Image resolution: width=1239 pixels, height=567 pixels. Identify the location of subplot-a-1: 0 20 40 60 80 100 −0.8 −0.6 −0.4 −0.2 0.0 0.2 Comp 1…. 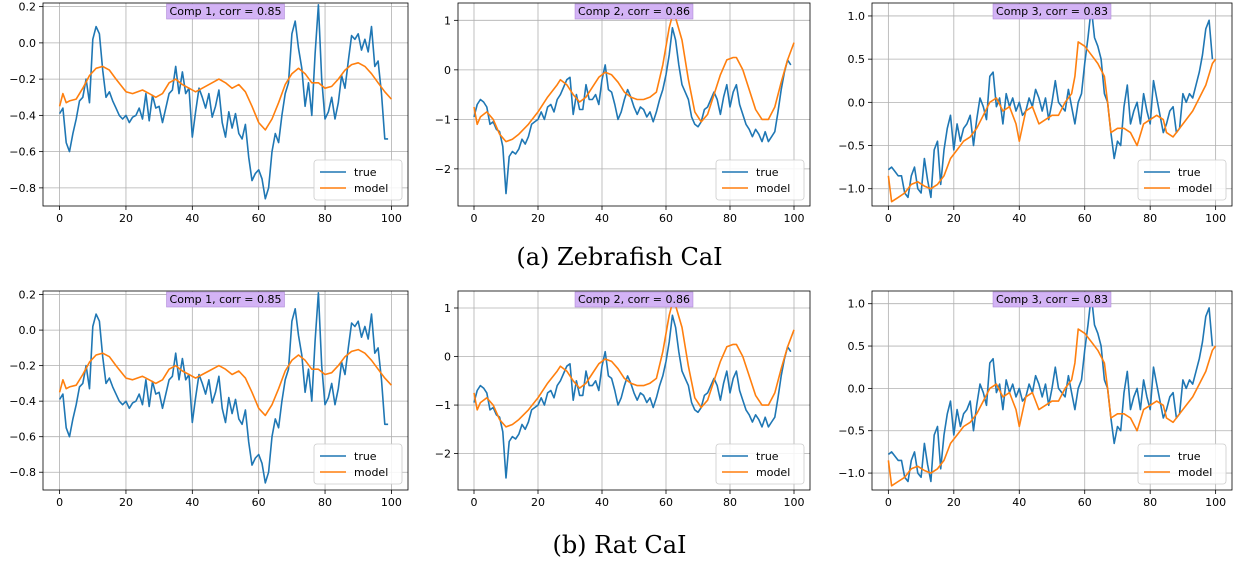
(209, 113).